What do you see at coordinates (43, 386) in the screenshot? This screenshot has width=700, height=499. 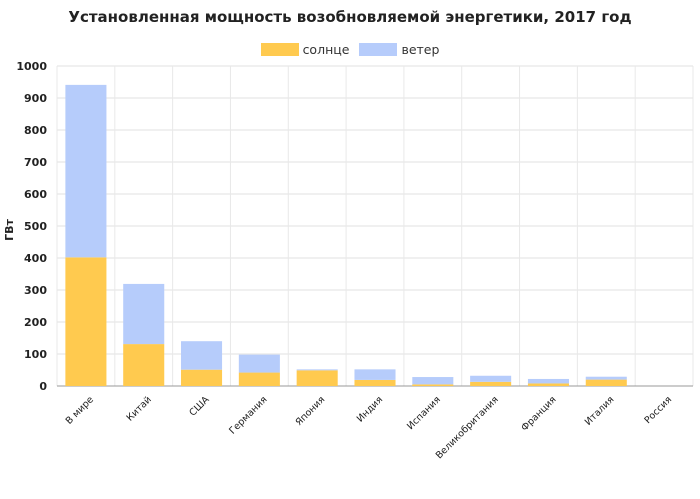 I see `y-tick-label: 0` at bounding box center [43, 386].